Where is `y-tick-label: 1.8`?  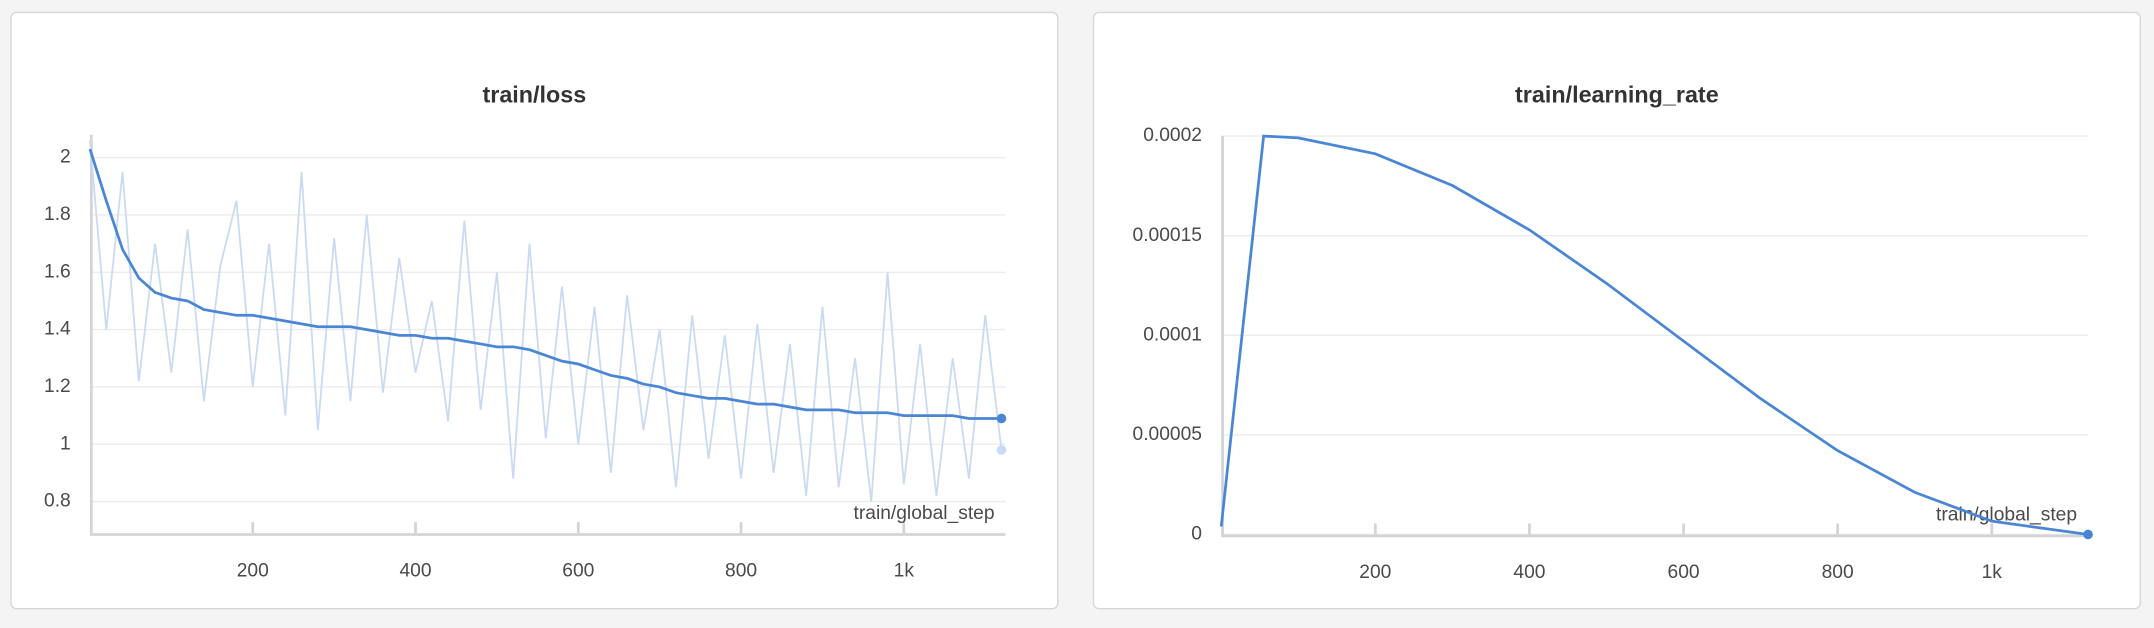 y-tick-label: 1.8 is located at coordinates (57, 214).